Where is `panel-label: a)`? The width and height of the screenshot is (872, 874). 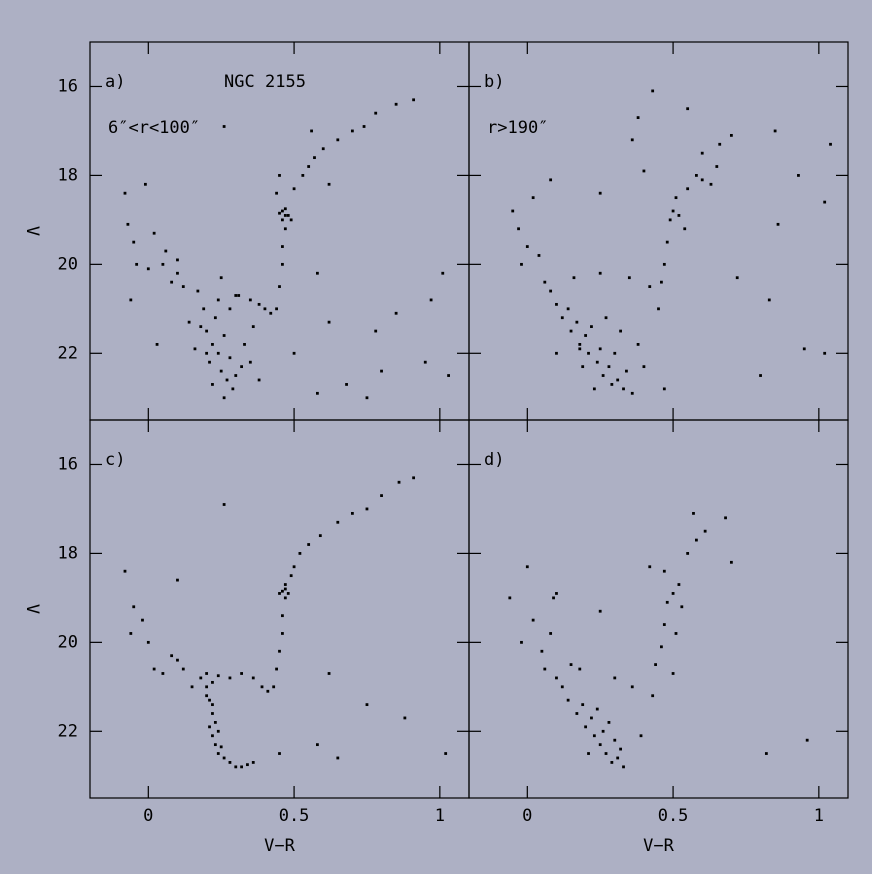 panel-label: a) is located at coordinates (115, 82).